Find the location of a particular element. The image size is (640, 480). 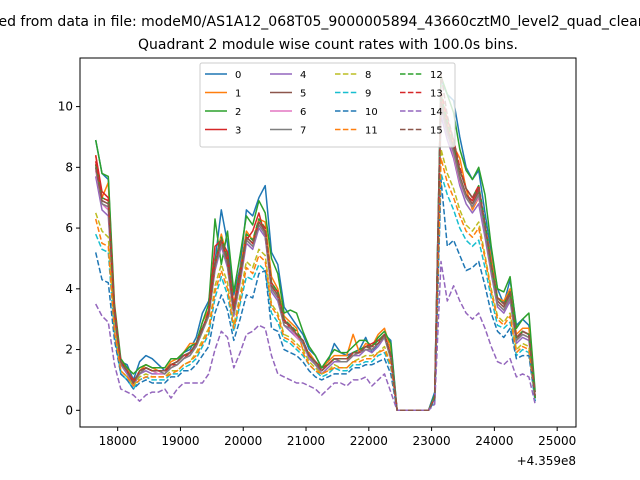

legend-label-6: 6 is located at coordinates (303, 112).